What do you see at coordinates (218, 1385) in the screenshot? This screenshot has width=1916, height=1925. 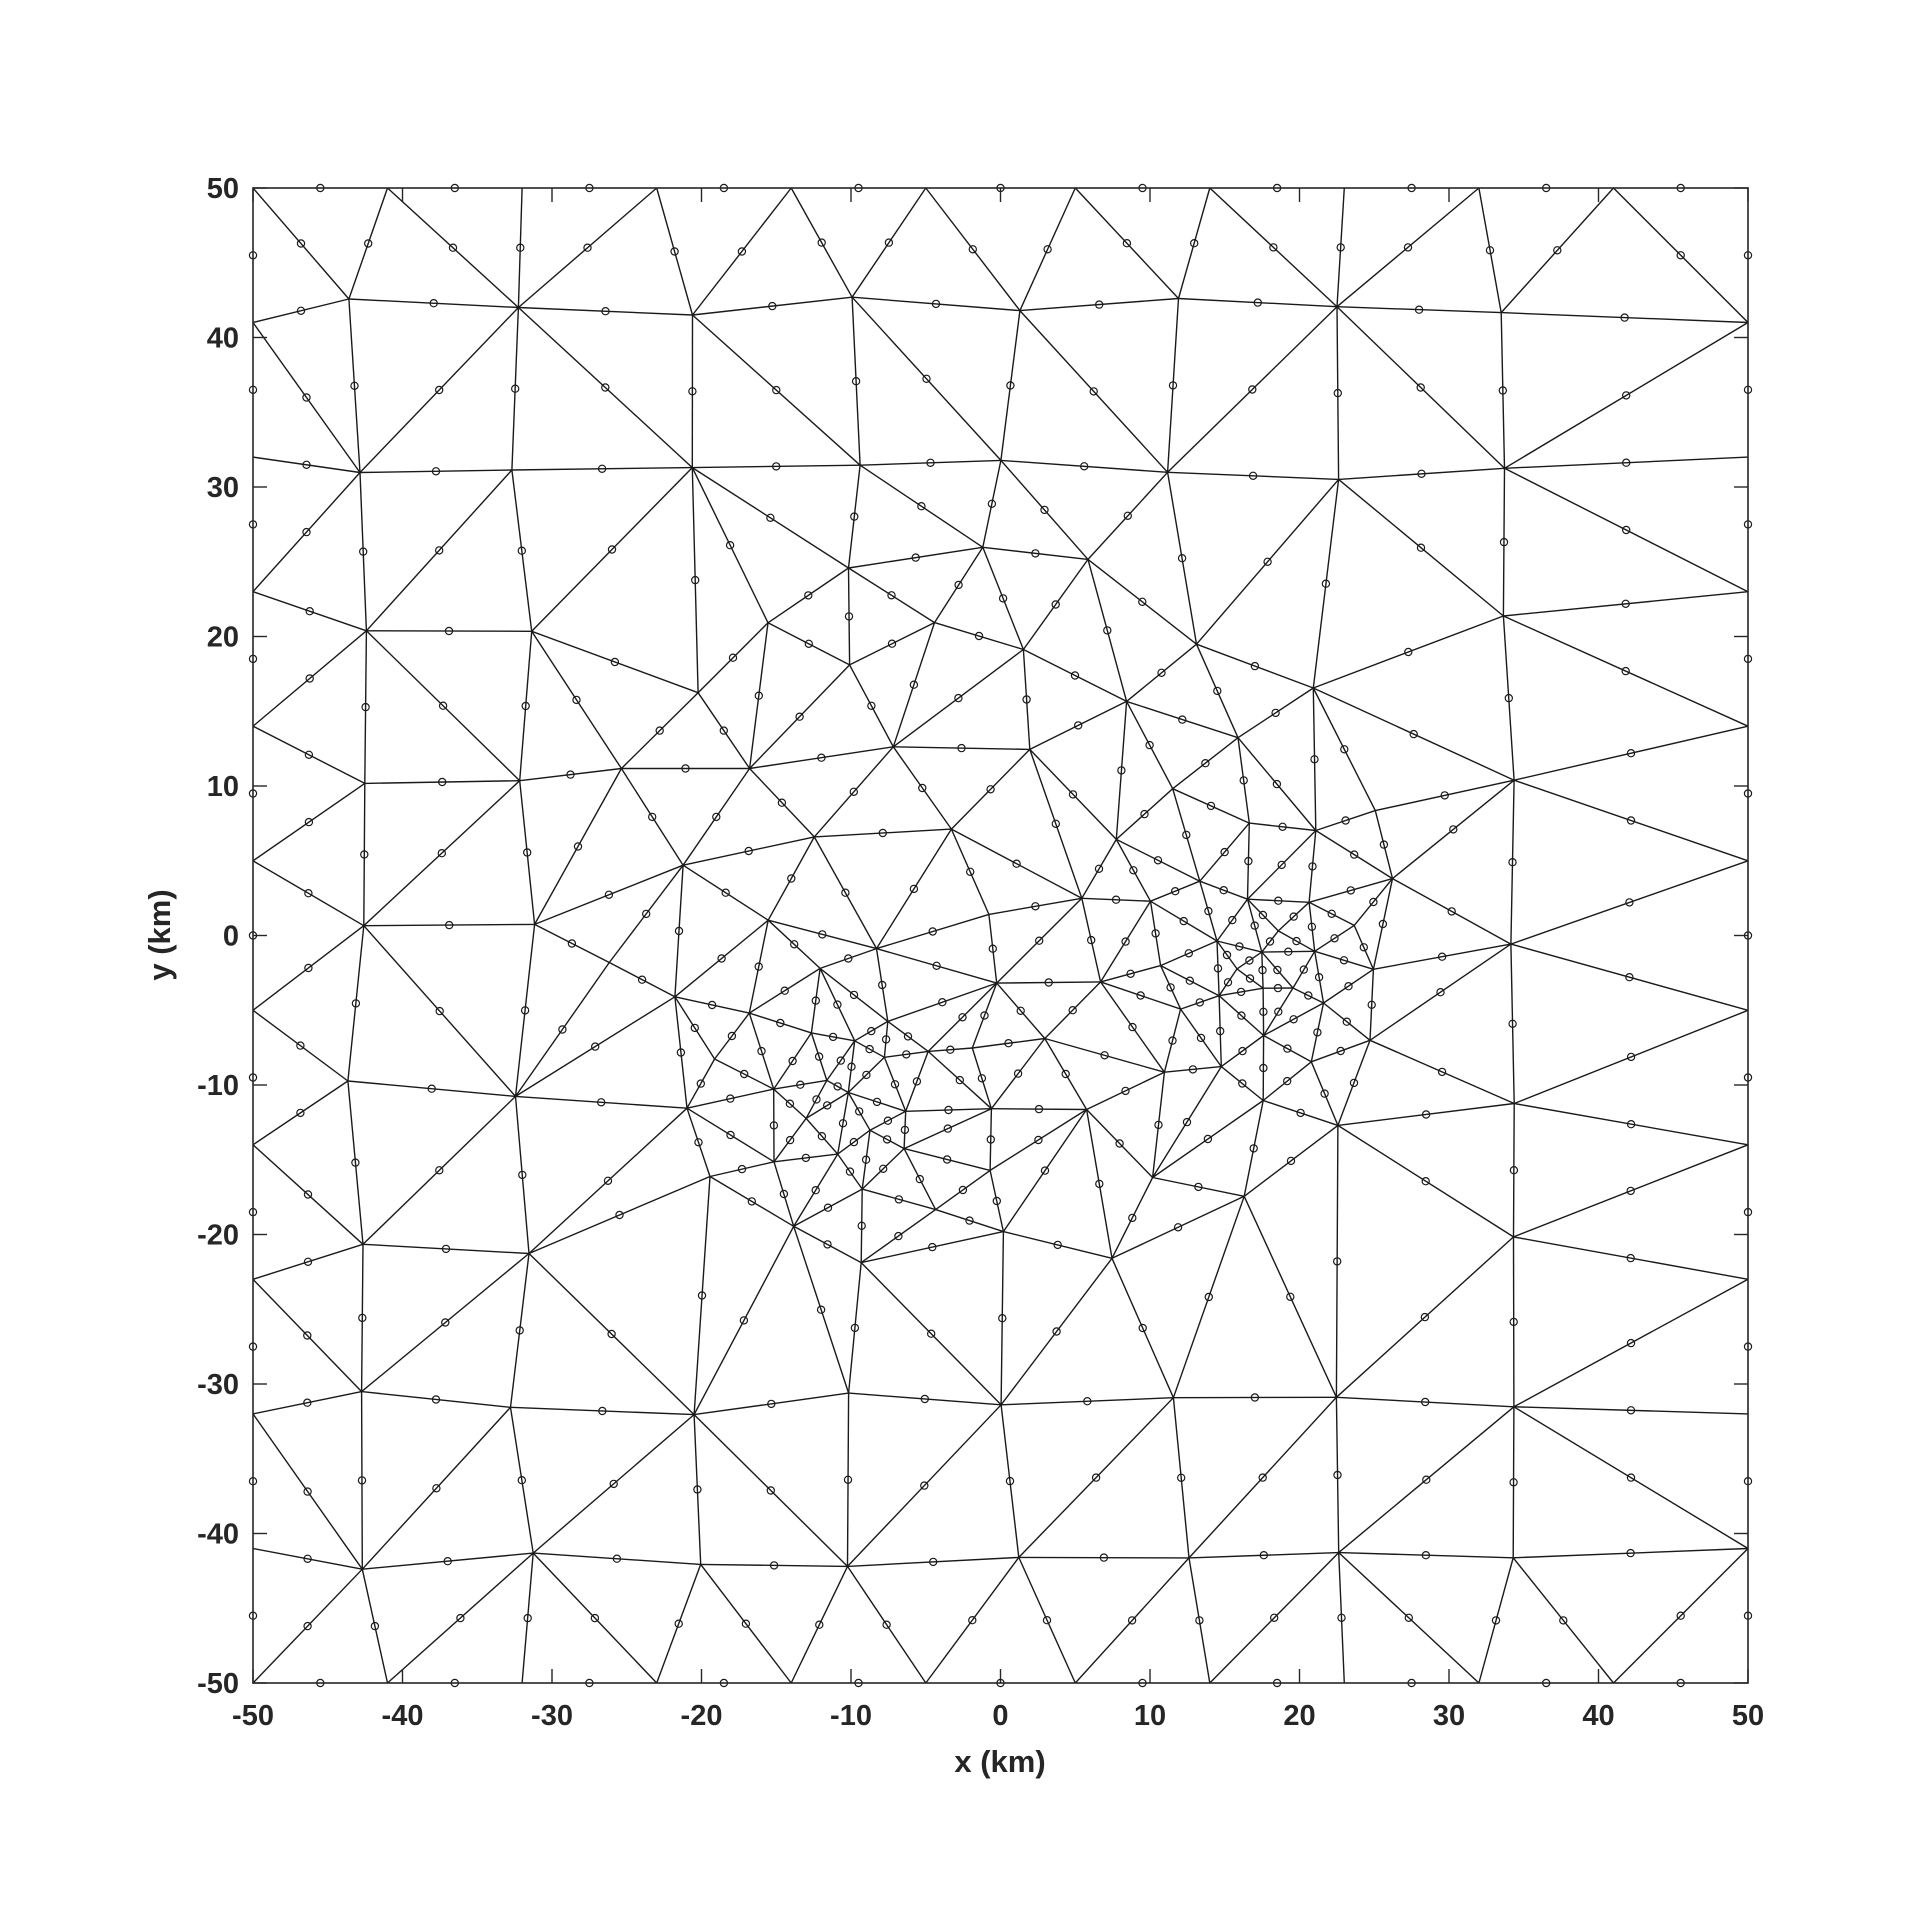 I see `y-tick-label: -30` at bounding box center [218, 1385].